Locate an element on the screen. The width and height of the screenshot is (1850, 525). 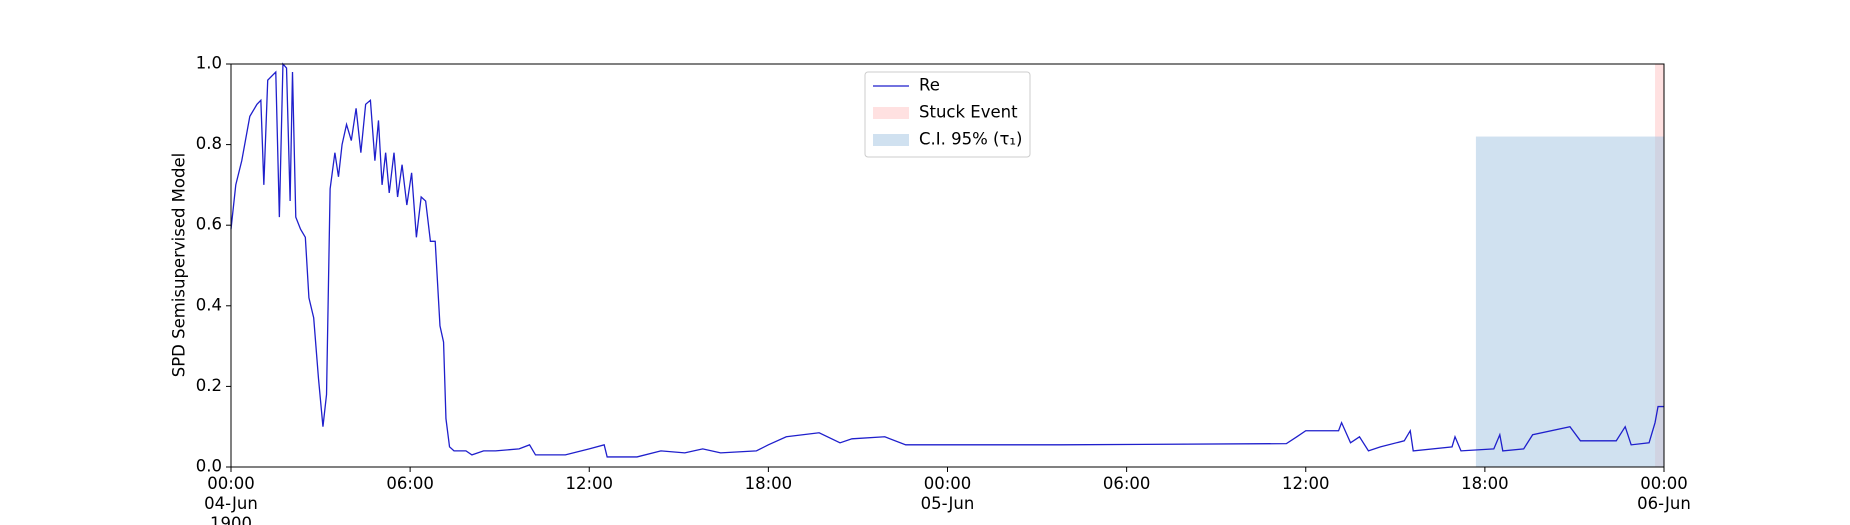
x-tick-label: 00:00 06-Jun is located at coordinates (1664, 493).